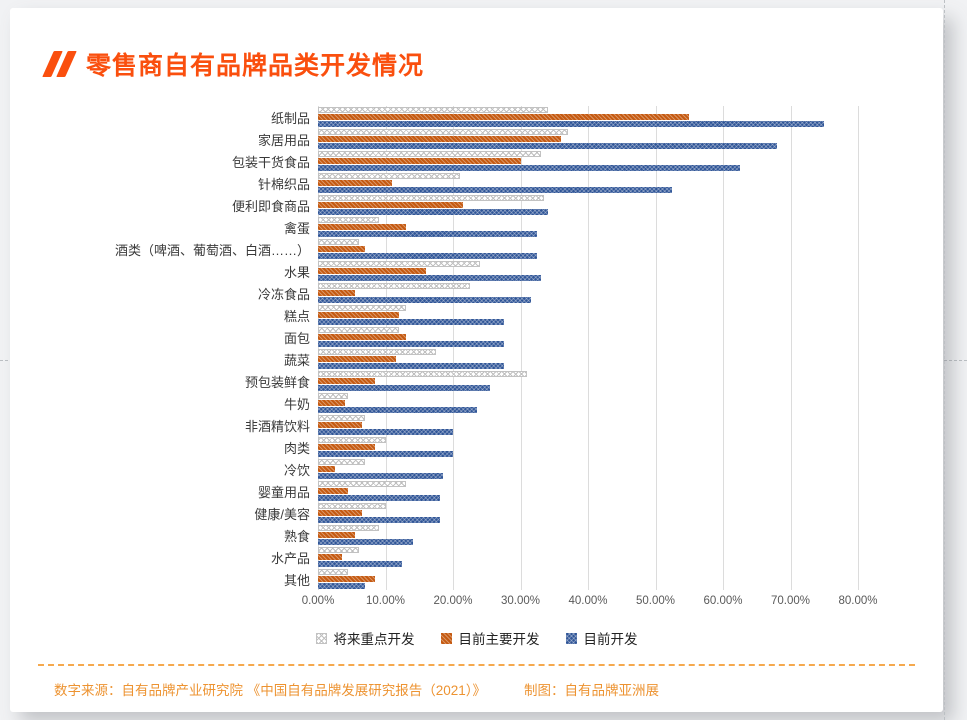 Image resolution: width=967 pixels, height=720 pixels. I want to click on footer-divider, so click(476, 665).